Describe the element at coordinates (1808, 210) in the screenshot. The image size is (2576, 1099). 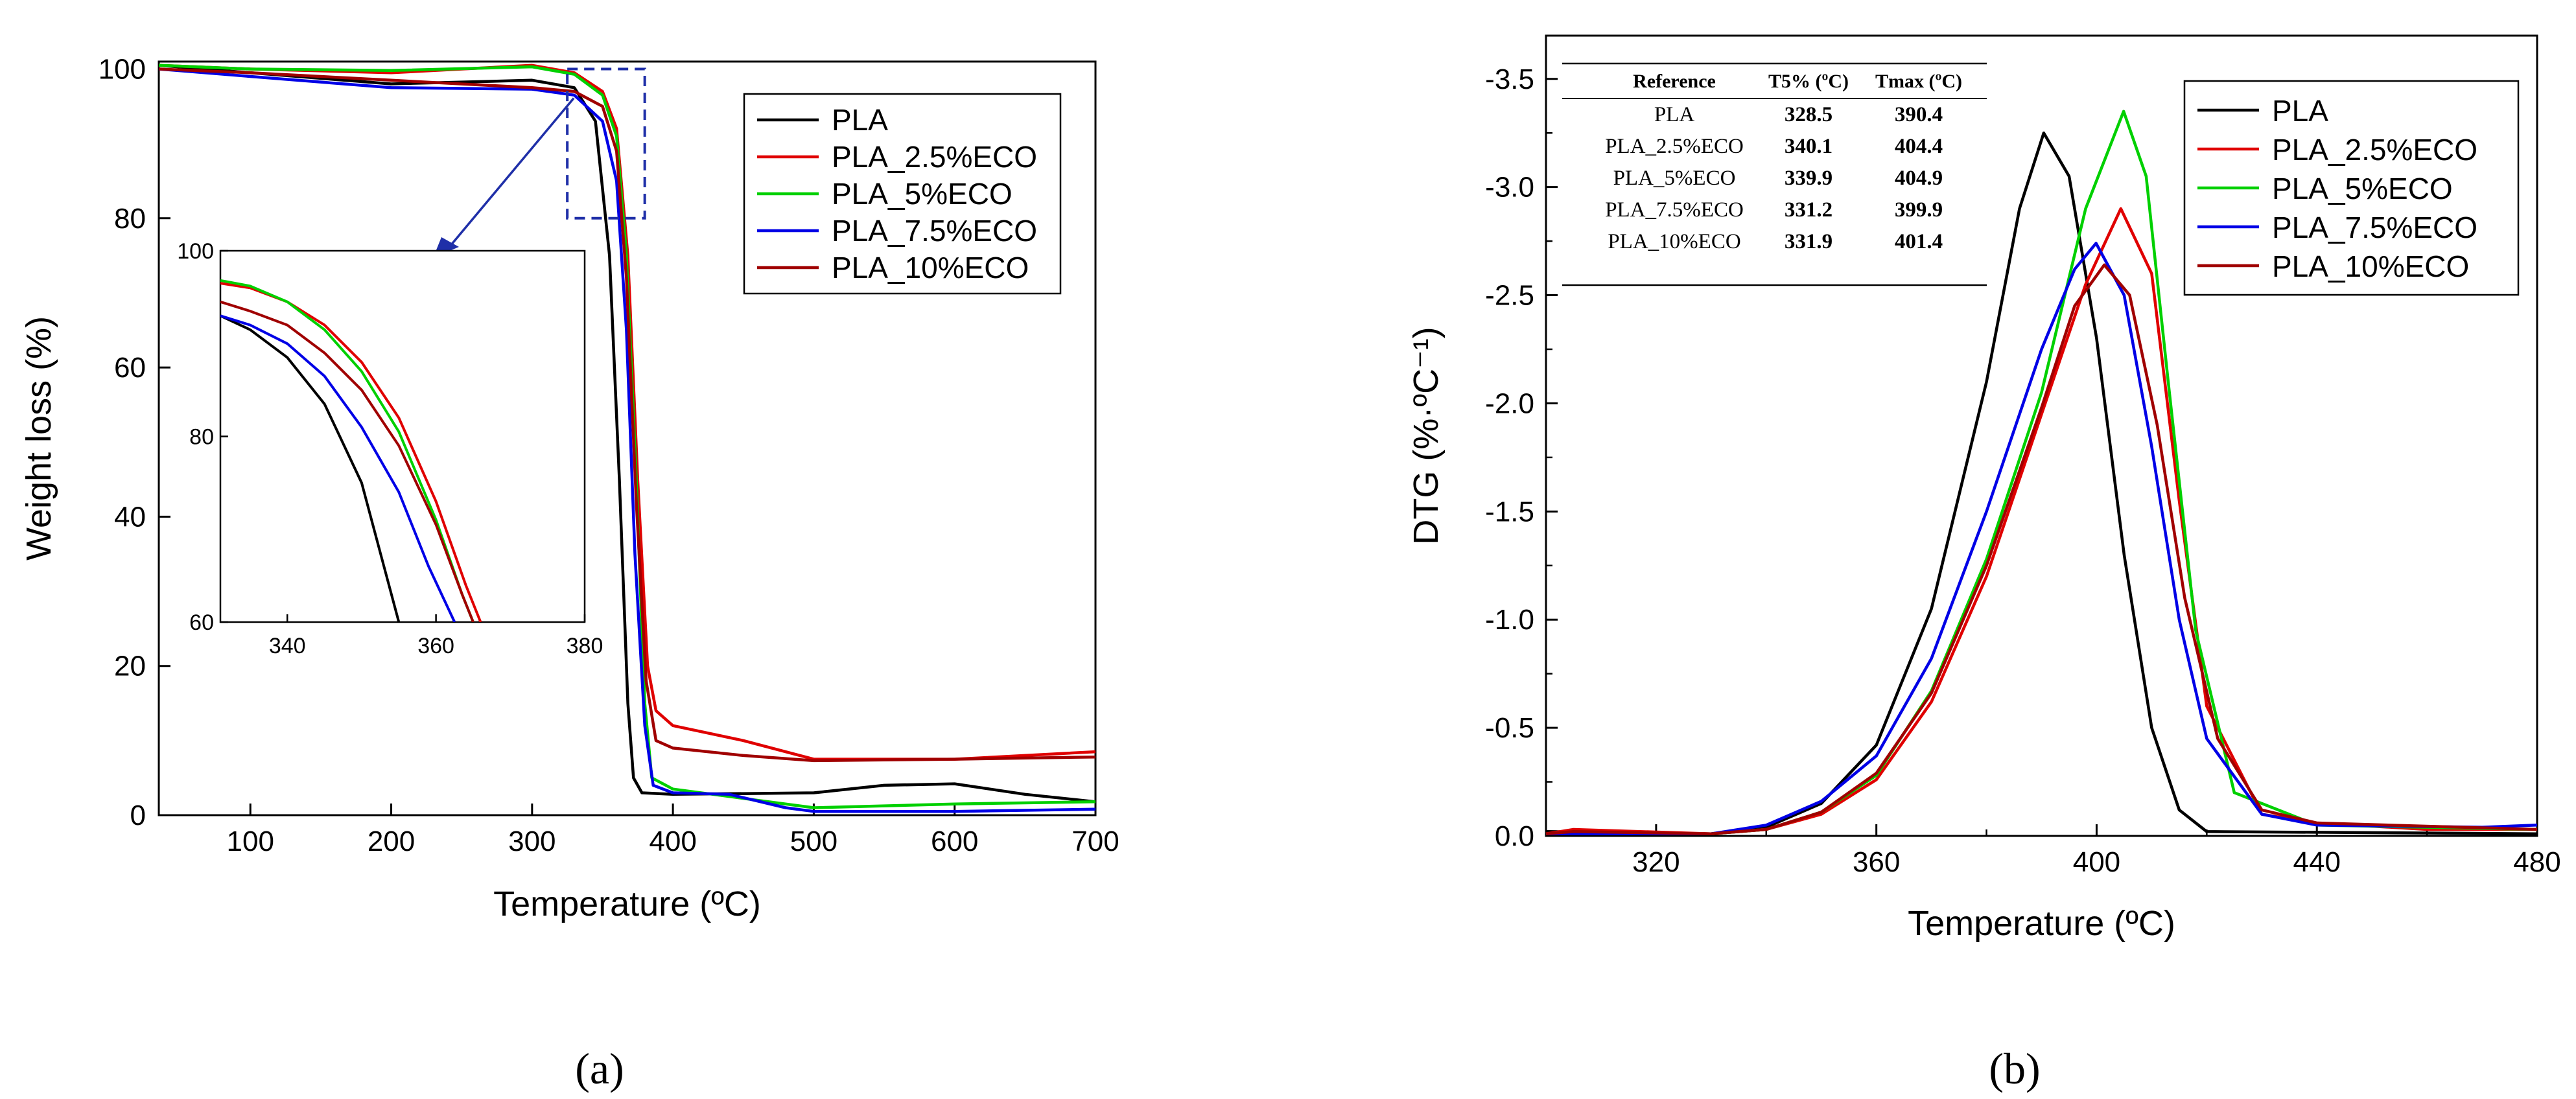
I see `table-cell: 331.2` at that location.